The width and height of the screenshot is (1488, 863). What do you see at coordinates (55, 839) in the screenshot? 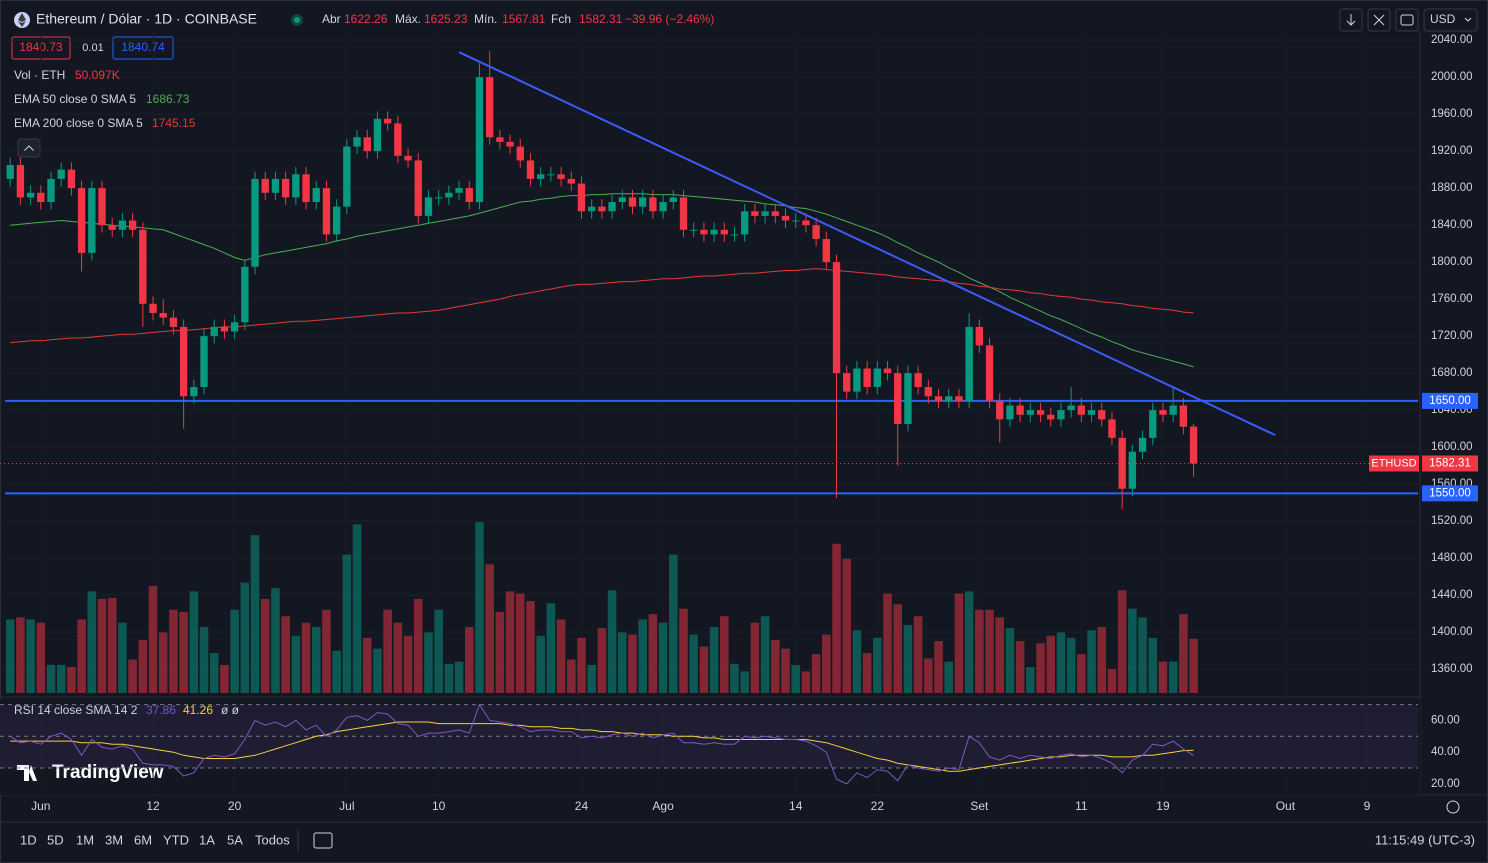
I see `range-button: 5D` at bounding box center [55, 839].